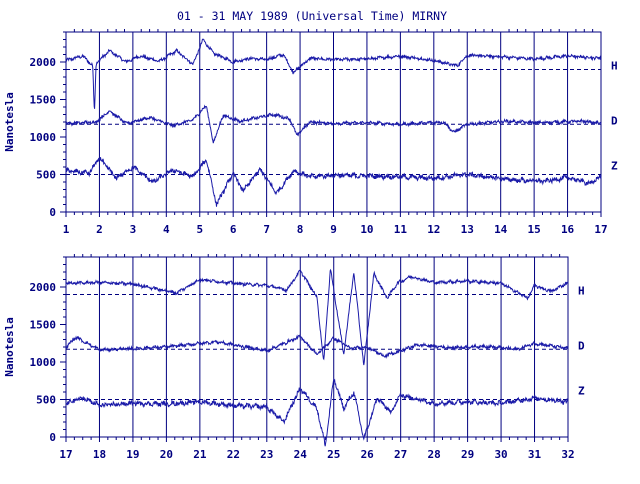  Describe the element at coordinates (166, 229) in the screenshot. I see `x-tick-label: 4` at that location.